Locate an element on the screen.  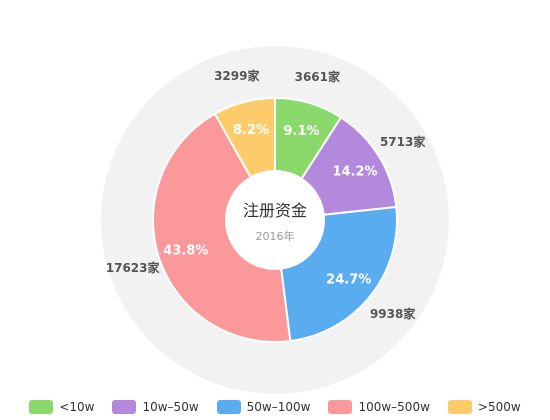
percent-label-4: 8.2% is located at coordinates (251, 130).